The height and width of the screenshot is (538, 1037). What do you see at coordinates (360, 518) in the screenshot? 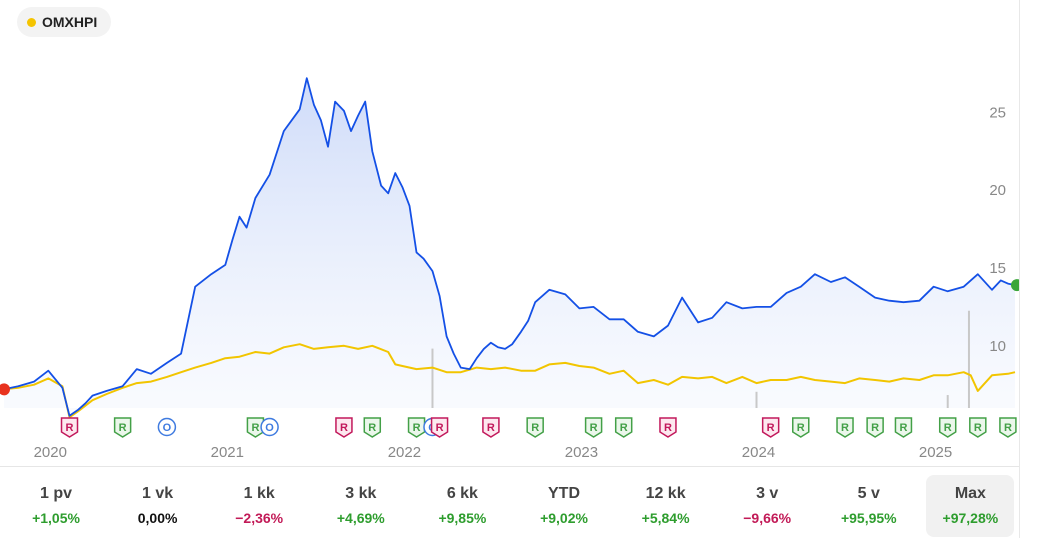
I see `range-tab-change: +4,69%` at bounding box center [360, 518].